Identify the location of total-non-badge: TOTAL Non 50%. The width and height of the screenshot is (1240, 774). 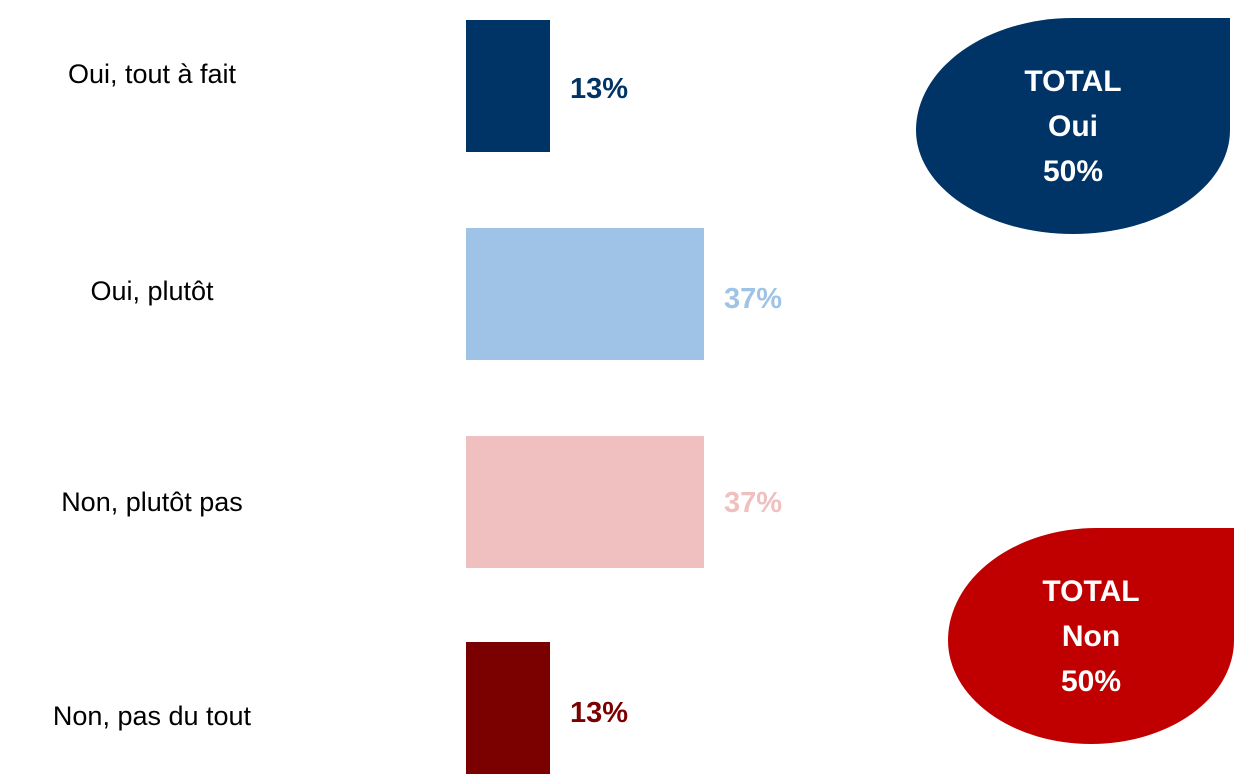
(1091, 636).